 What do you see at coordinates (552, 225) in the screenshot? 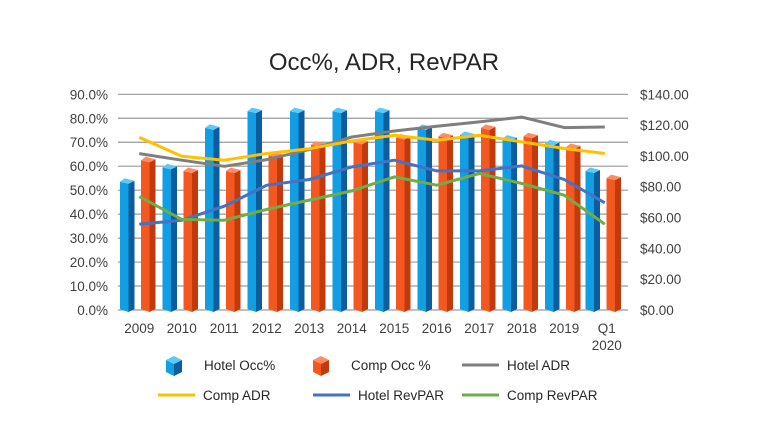
I see `bar-hotel-occ--2019` at bounding box center [552, 225].